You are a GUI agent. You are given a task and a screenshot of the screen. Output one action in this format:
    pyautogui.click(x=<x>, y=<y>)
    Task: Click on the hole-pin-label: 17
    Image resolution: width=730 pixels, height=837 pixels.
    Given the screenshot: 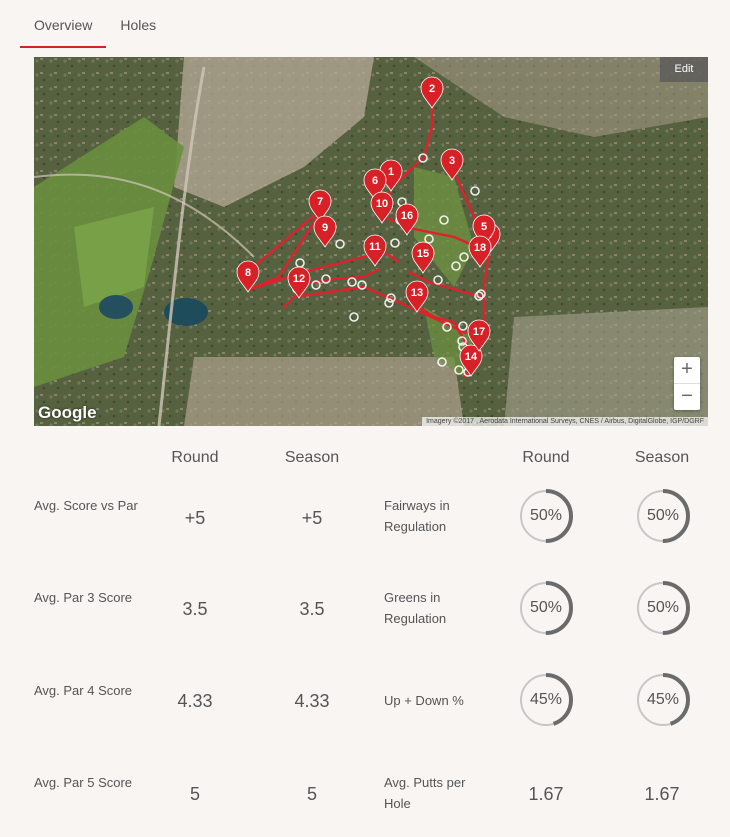 What is the action you would take?
    pyautogui.click(x=479, y=332)
    